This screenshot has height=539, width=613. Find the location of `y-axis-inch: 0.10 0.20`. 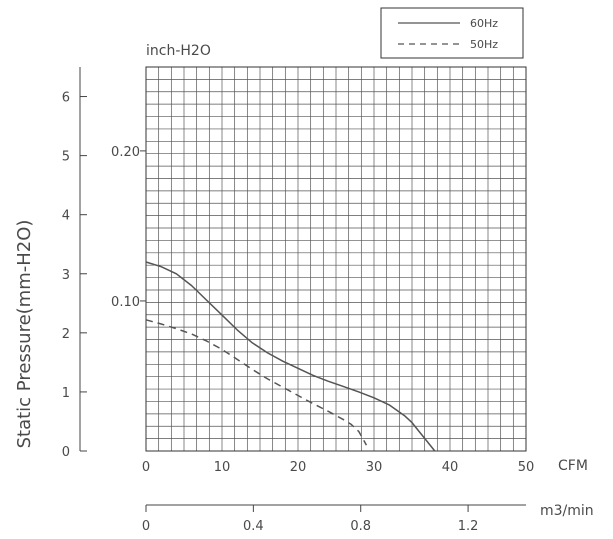

y-axis-inch: 0.10 0.20 is located at coordinates (128, 227).